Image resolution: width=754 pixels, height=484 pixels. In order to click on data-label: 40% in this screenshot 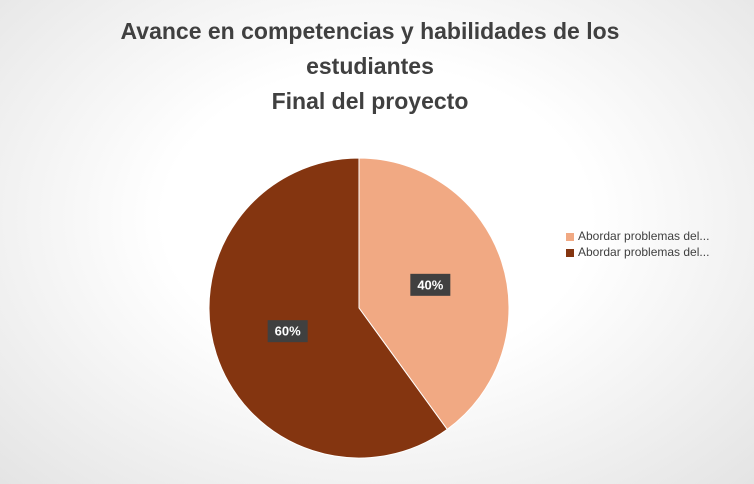, I will do `click(430, 284)`.